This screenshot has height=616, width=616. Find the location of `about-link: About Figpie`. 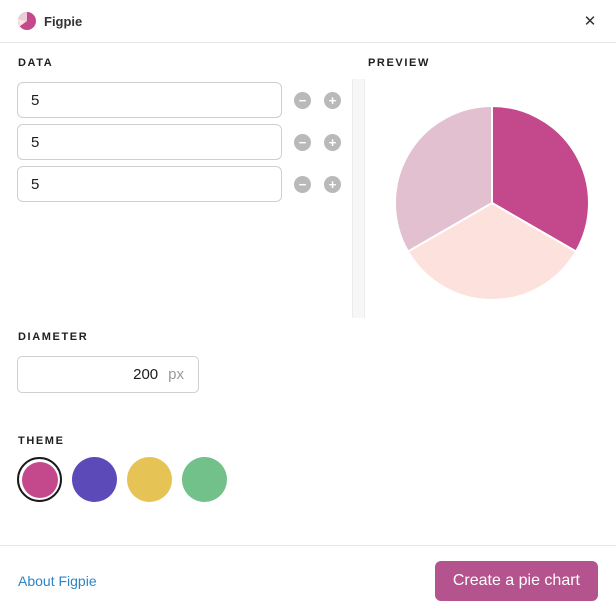

about-link: About Figpie is located at coordinates (57, 581).